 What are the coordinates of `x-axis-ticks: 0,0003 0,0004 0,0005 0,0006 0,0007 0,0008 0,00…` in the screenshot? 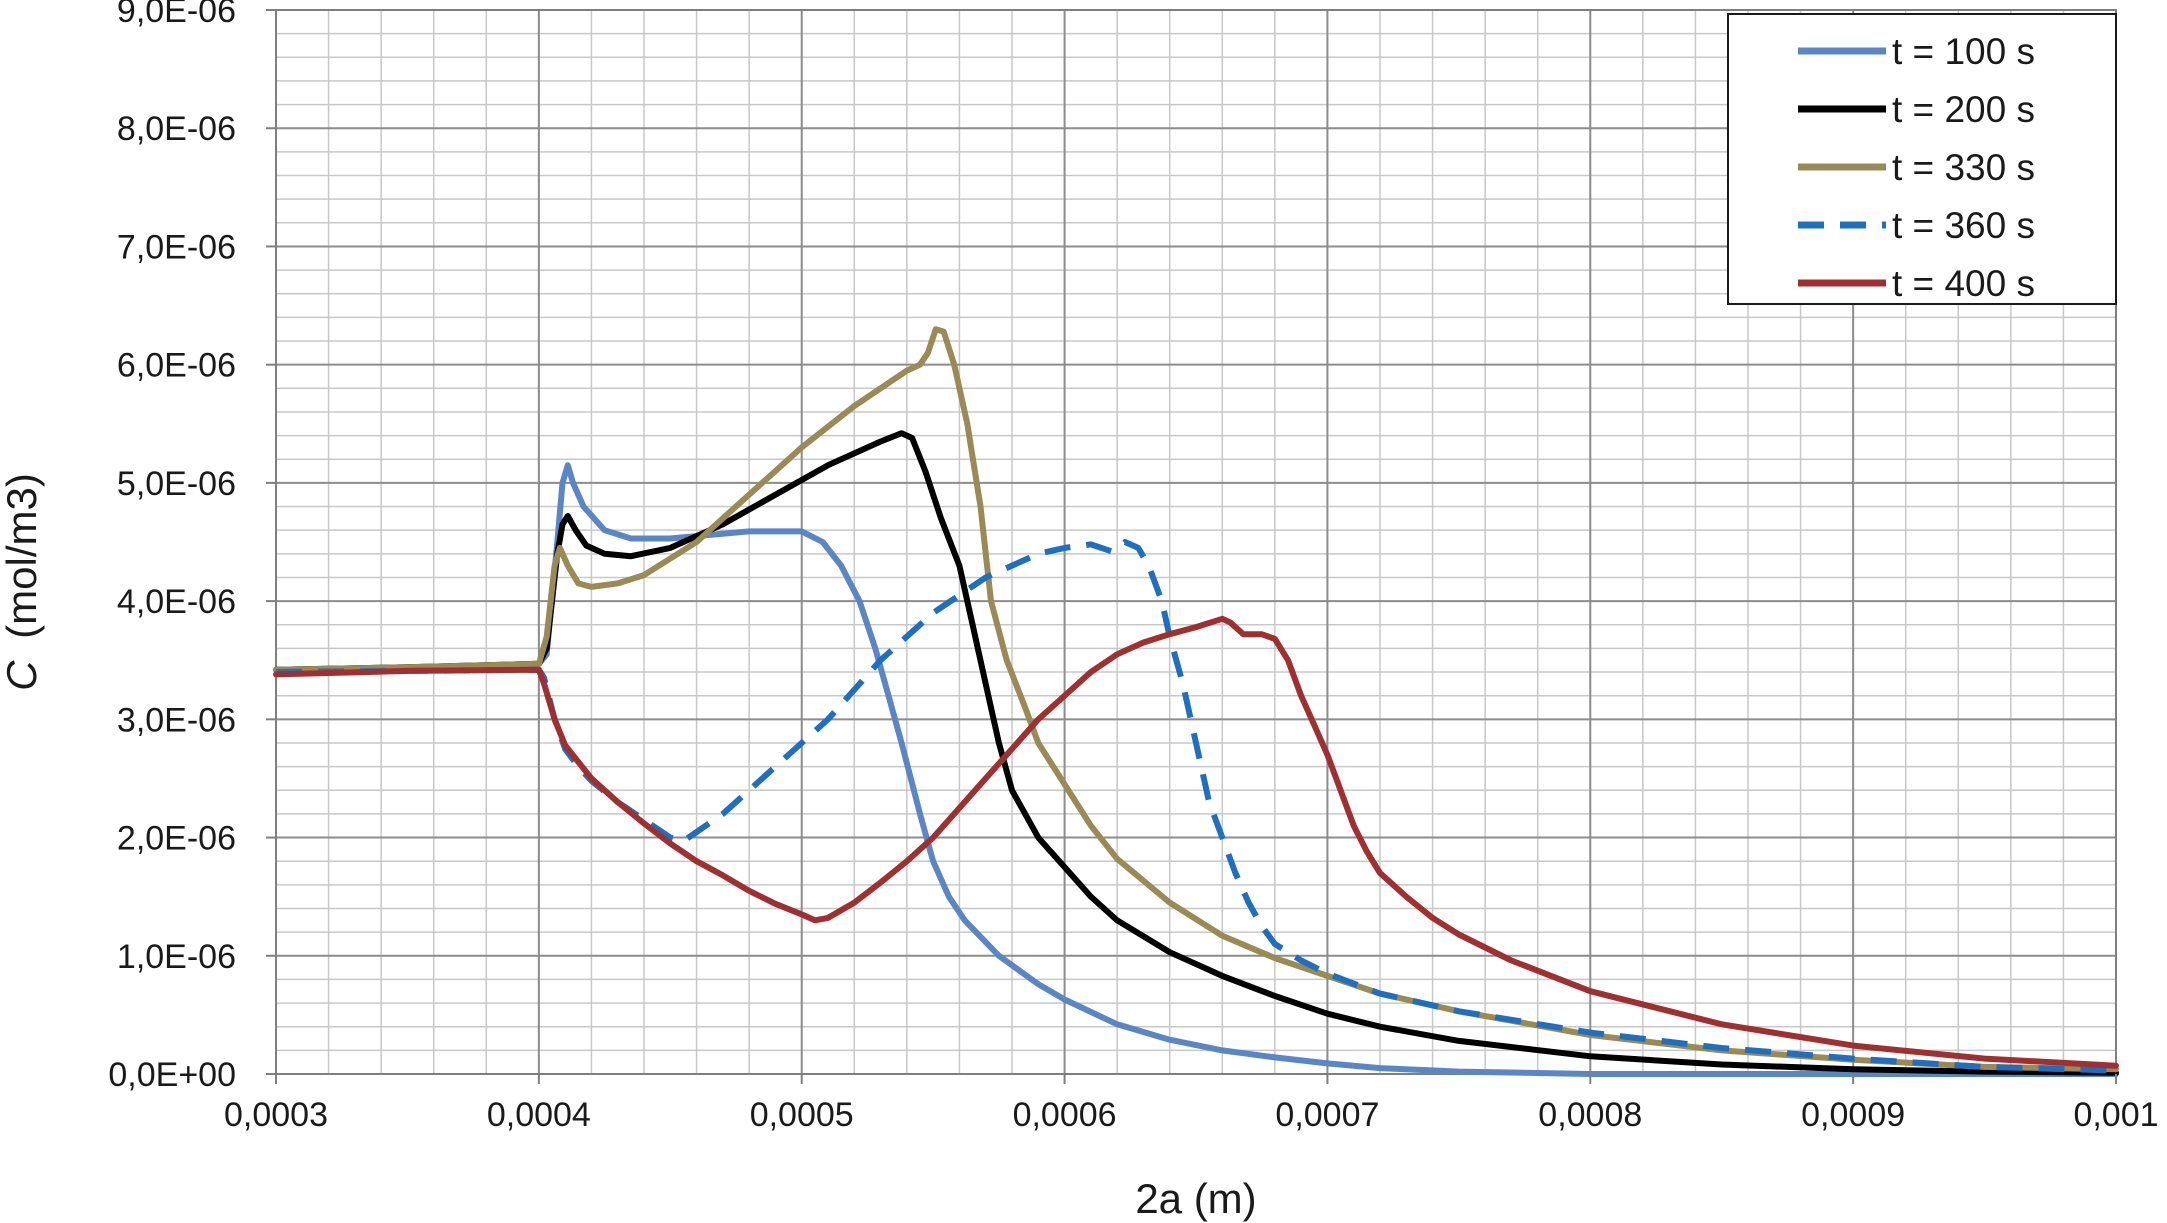 It's located at (1191, 1104).